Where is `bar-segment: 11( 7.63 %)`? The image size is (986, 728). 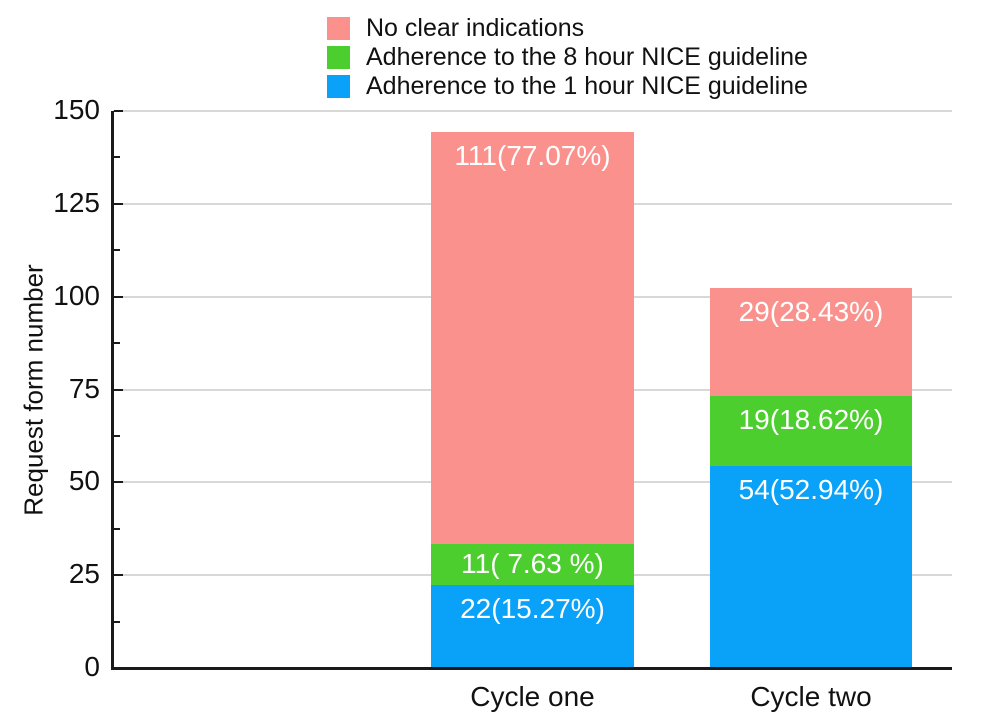 bar-segment: 11( 7.63 %) is located at coordinates (532, 565).